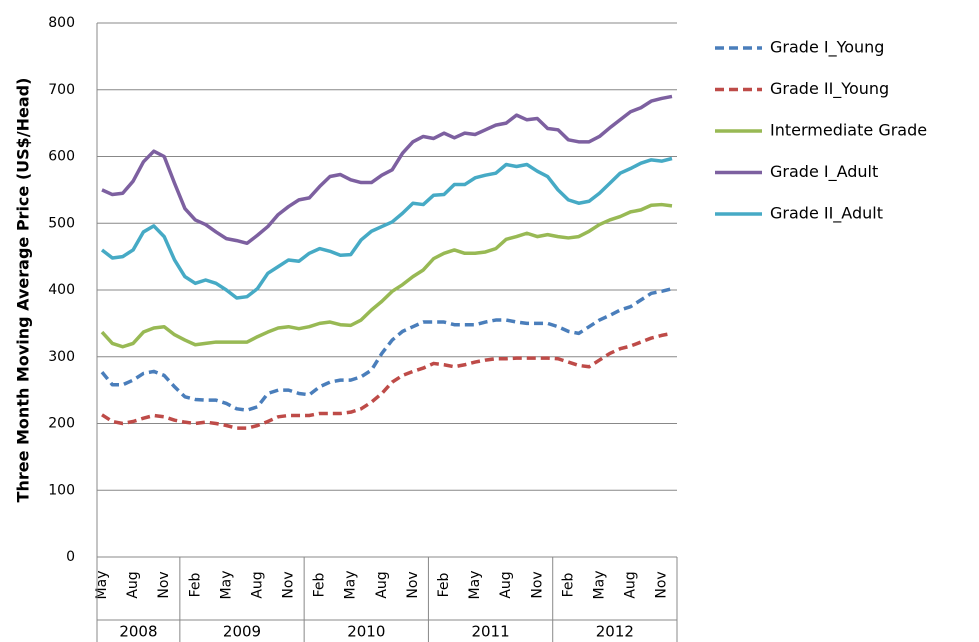  I want to click on year-label: 2010, so click(366, 632).